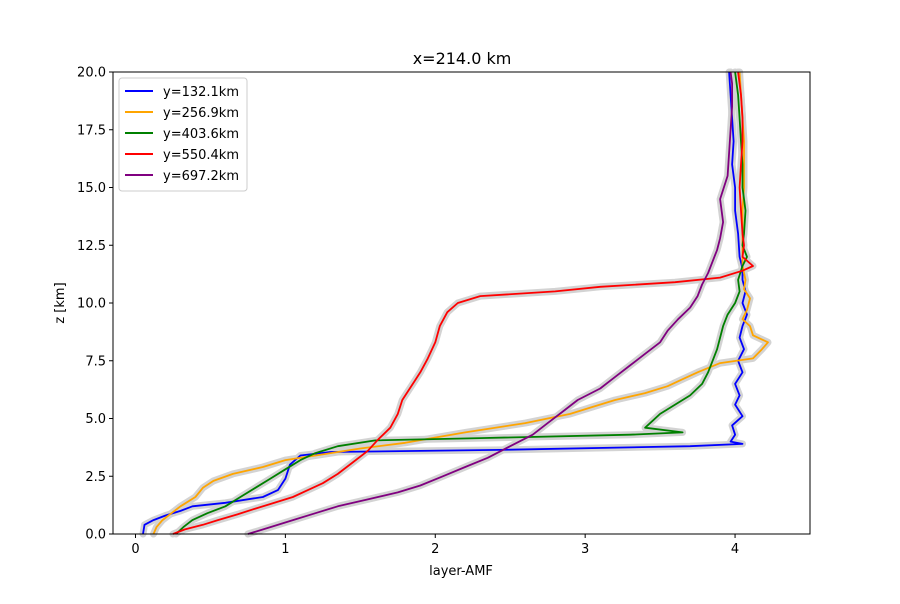 The height and width of the screenshot is (604, 900). I want to click on y-tick-label: 10.0, so click(91, 304).